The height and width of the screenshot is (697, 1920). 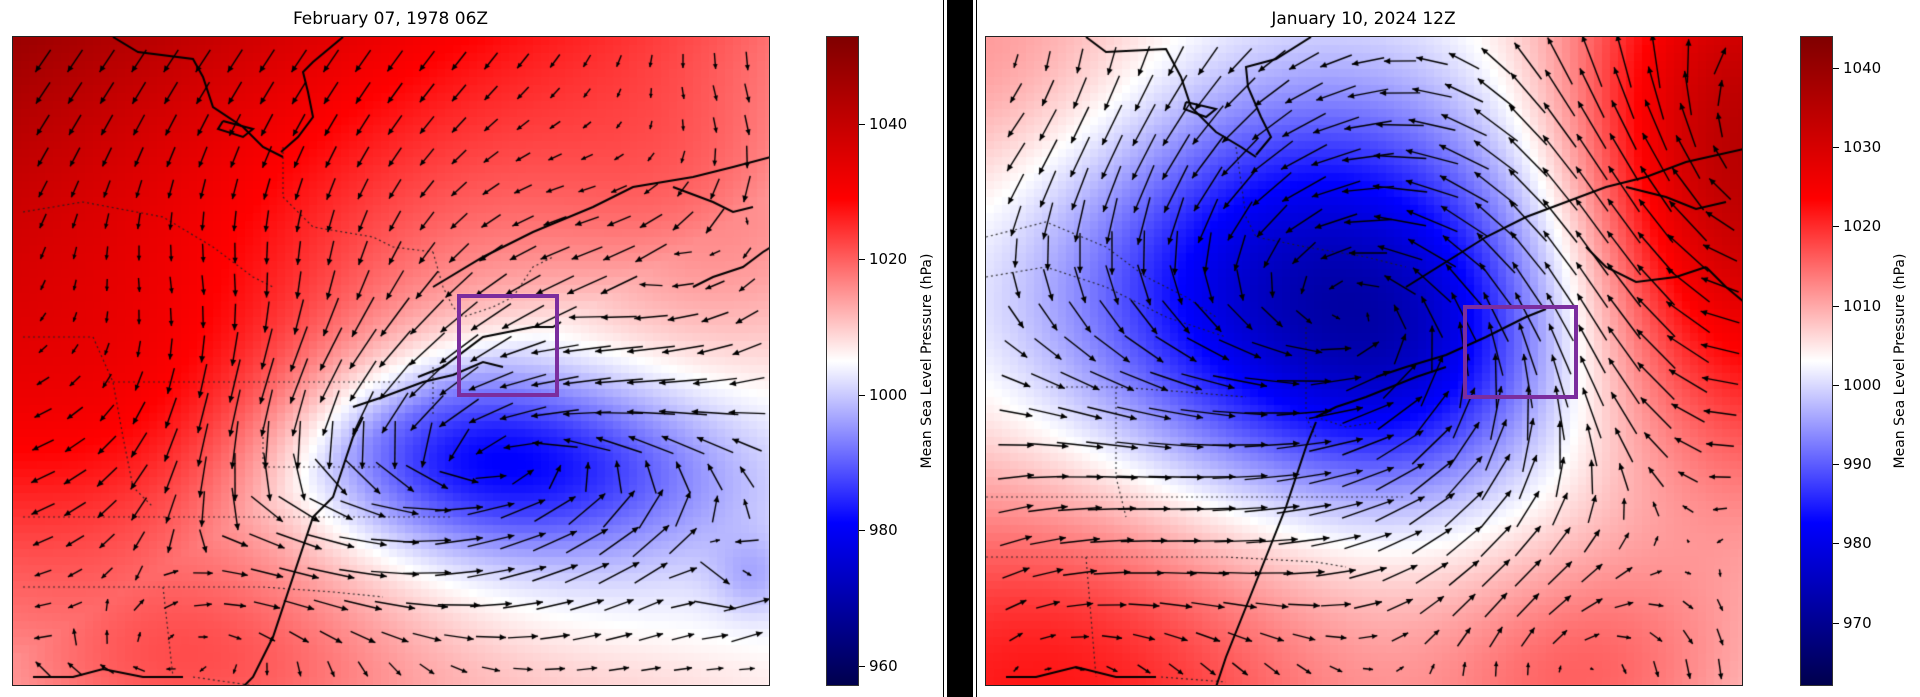 What do you see at coordinates (1857, 464) in the screenshot?
I see `colorbar-tick-label: 990` at bounding box center [1857, 464].